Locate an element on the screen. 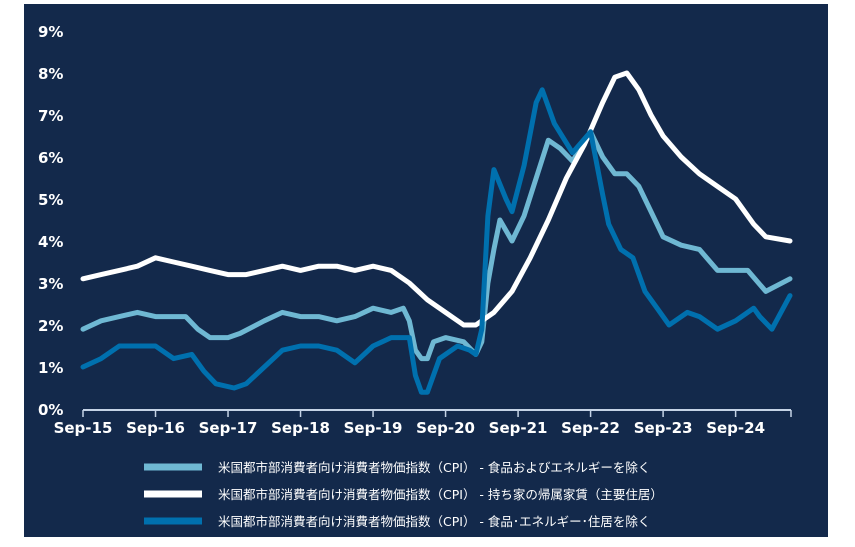  x-tick-label: Sep-16 is located at coordinates (155, 428).